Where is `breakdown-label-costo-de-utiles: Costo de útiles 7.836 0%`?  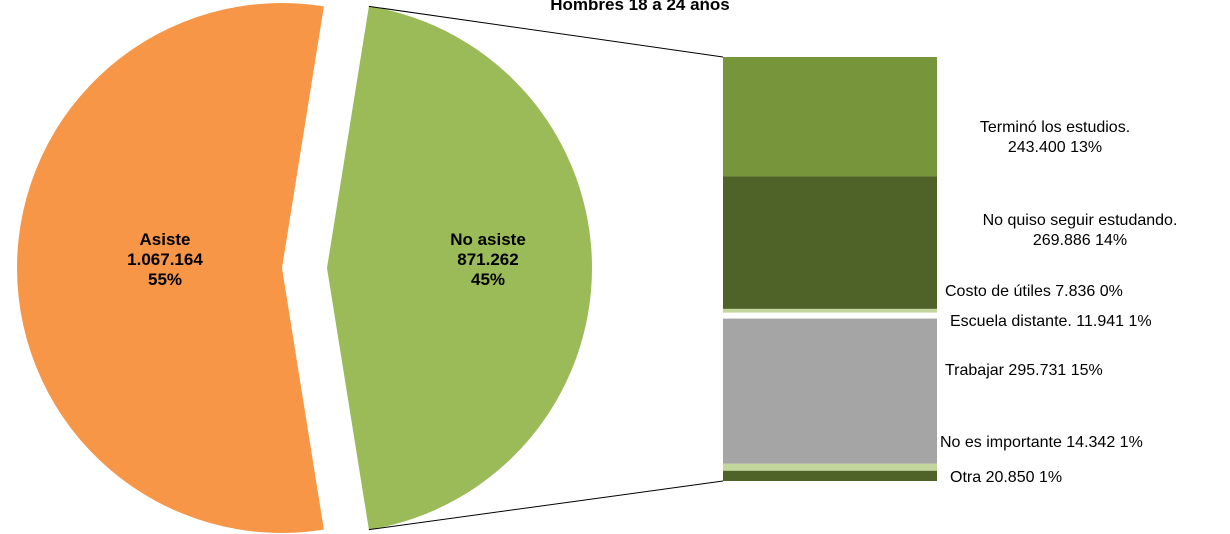 breakdown-label-costo-de-utiles: Costo de útiles 7.836 0% is located at coordinates (1034, 291).